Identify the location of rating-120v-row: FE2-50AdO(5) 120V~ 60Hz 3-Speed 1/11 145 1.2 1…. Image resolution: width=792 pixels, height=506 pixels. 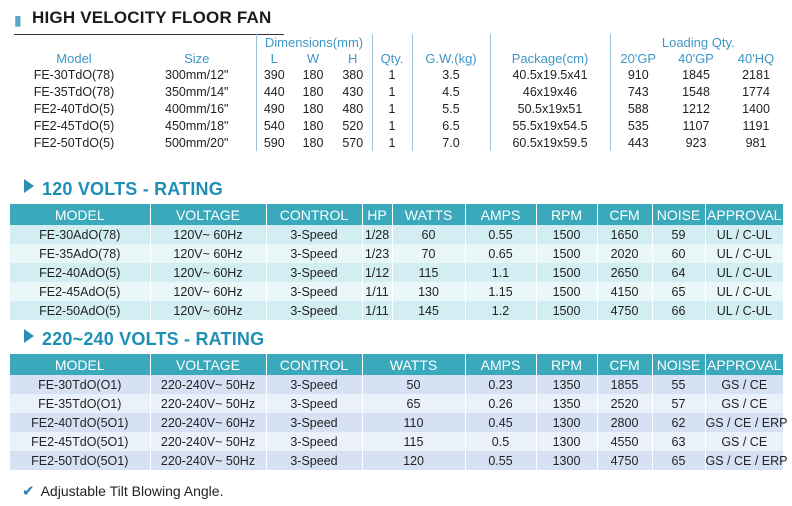
(396, 310).